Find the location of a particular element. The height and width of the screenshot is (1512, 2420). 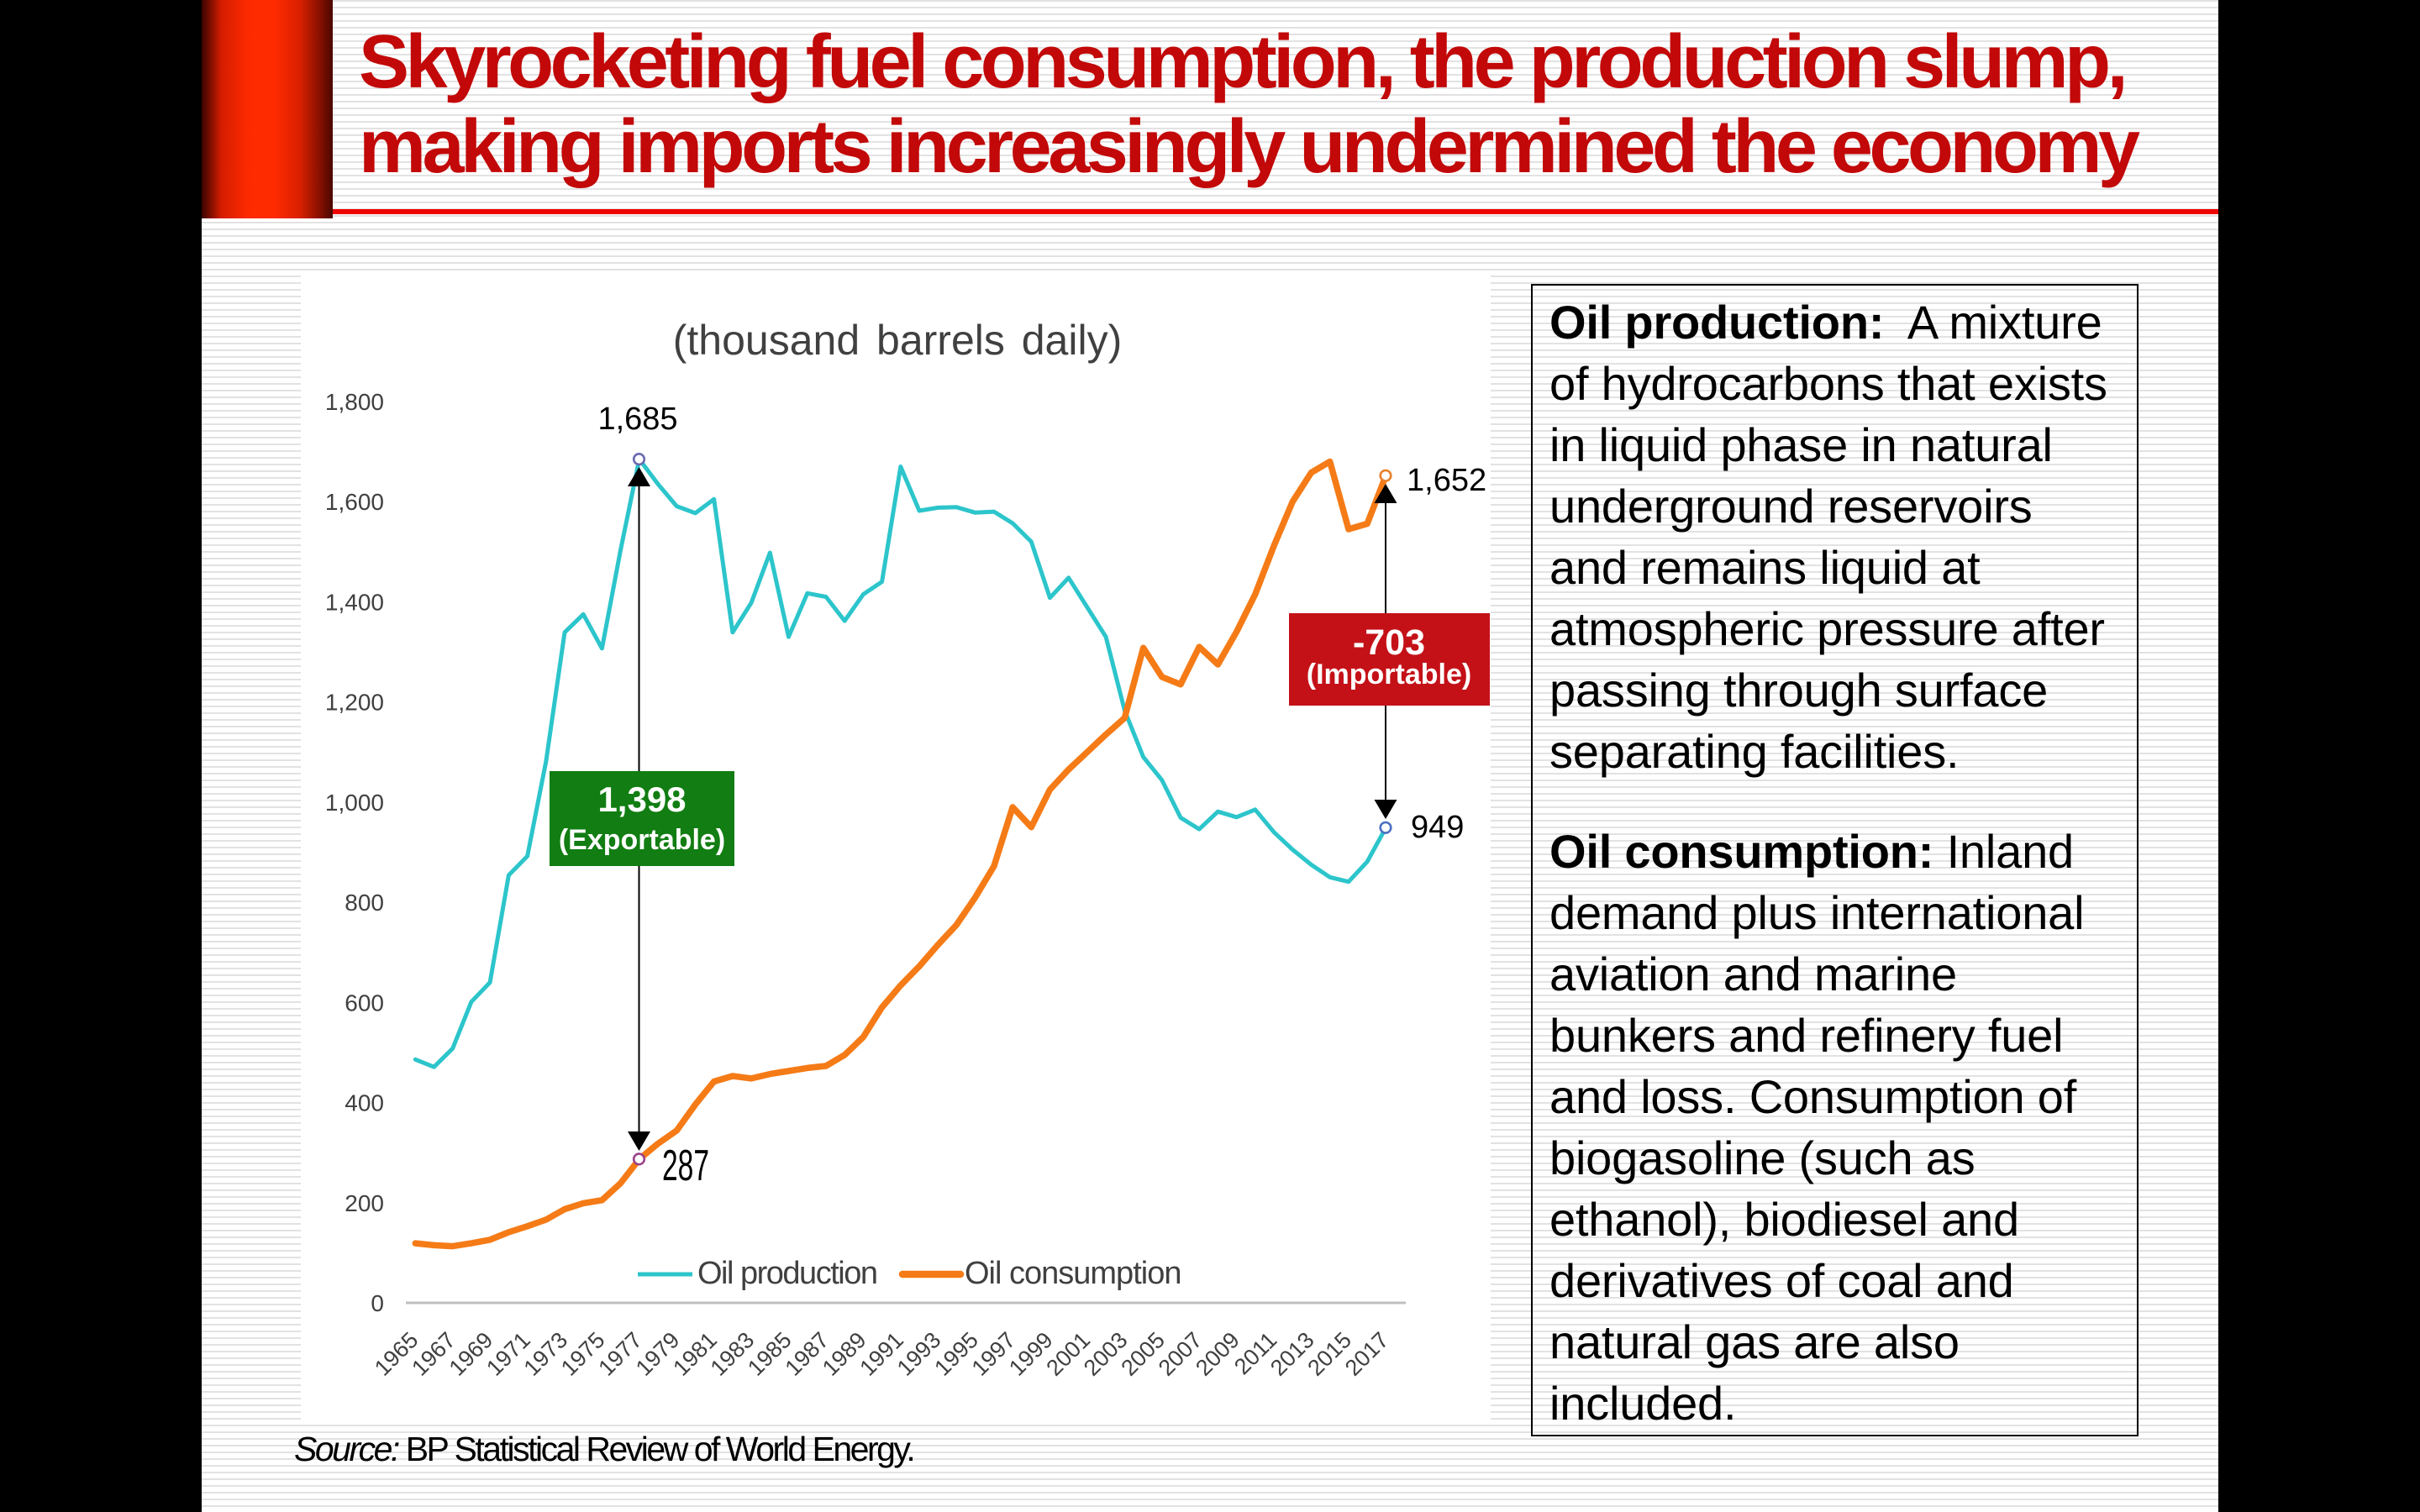

svg-text: 600 is located at coordinates (364, 1003).